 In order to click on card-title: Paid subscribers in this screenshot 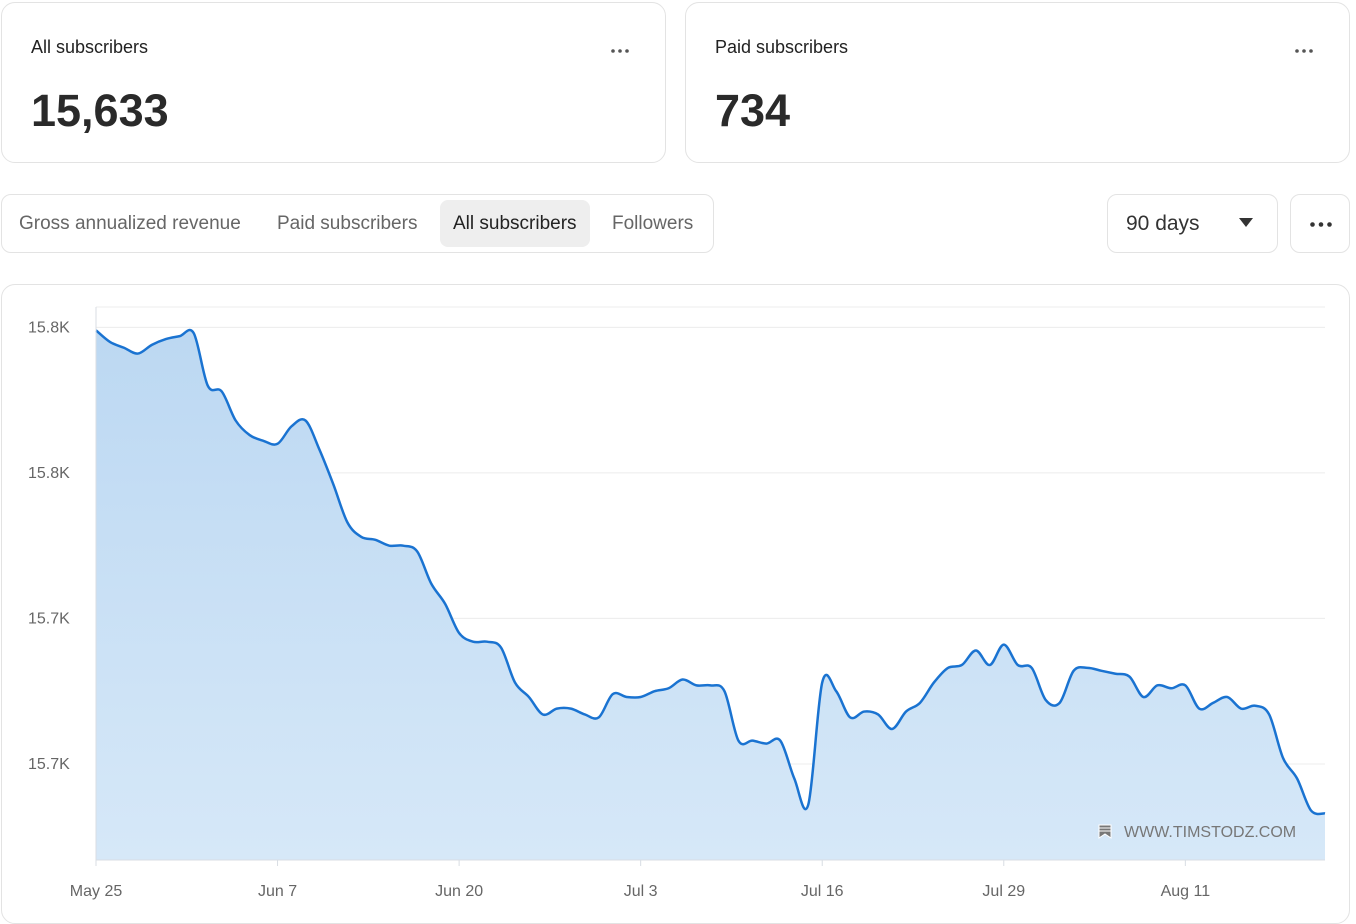, I will do `click(782, 47)`.